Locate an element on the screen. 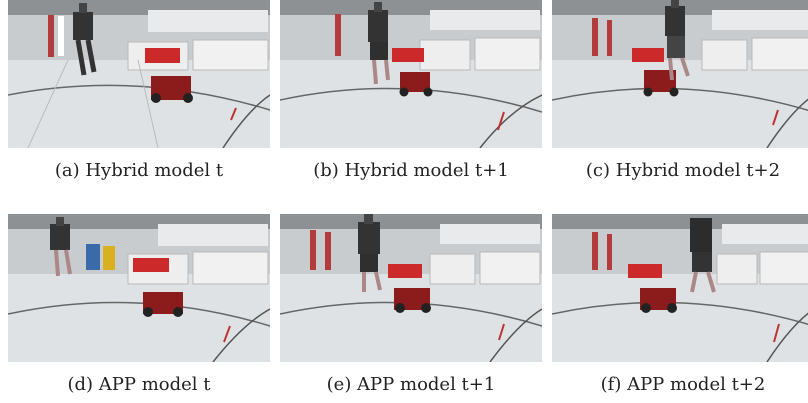 The height and width of the screenshot is (403, 808). office-scene-c is located at coordinates (680, 74).